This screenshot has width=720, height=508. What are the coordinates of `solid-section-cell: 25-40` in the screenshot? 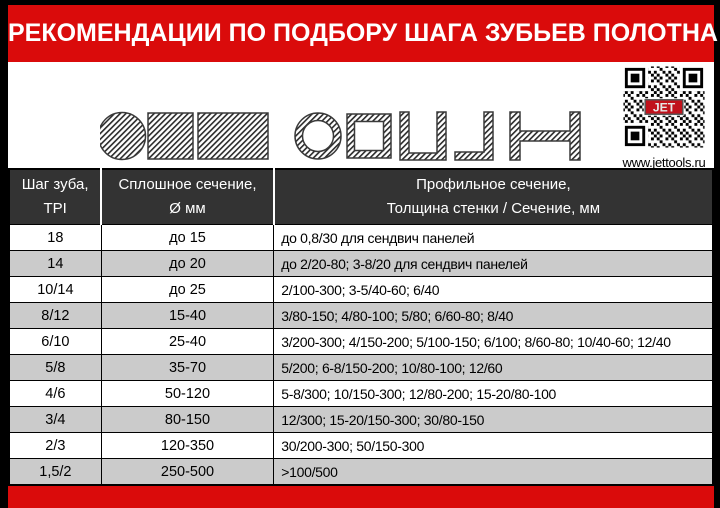 It's located at (187, 341).